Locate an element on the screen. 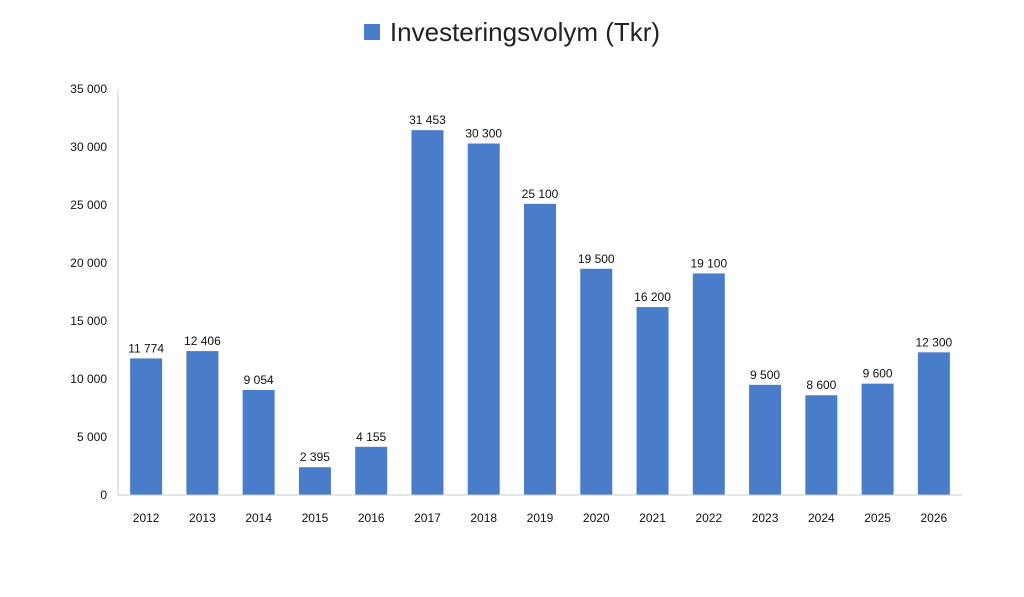 This screenshot has height=597, width=1024. x-tick-label-2025: 2025 is located at coordinates (877, 518).